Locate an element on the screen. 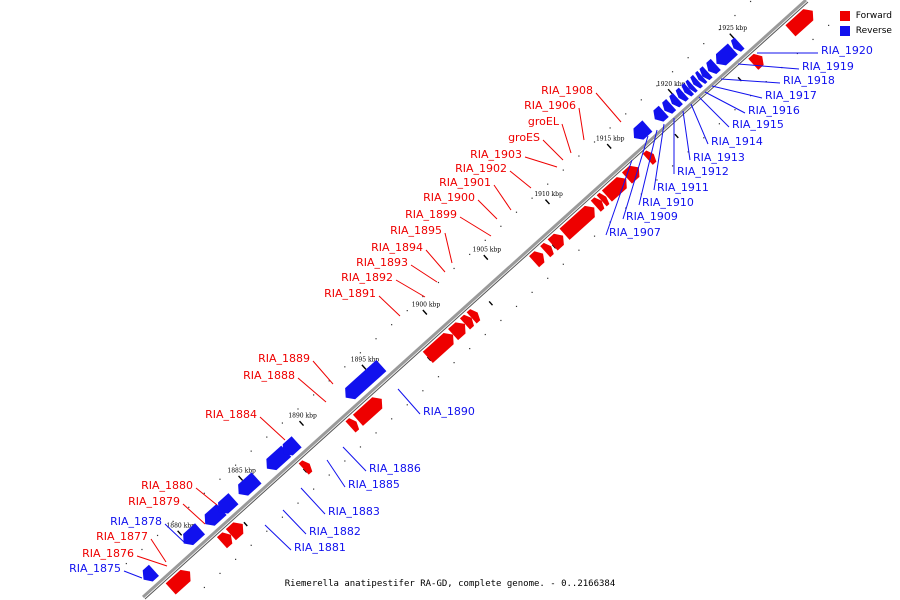 The width and height of the screenshot is (900, 600). legend-forward: Forward is located at coordinates (865, 15).